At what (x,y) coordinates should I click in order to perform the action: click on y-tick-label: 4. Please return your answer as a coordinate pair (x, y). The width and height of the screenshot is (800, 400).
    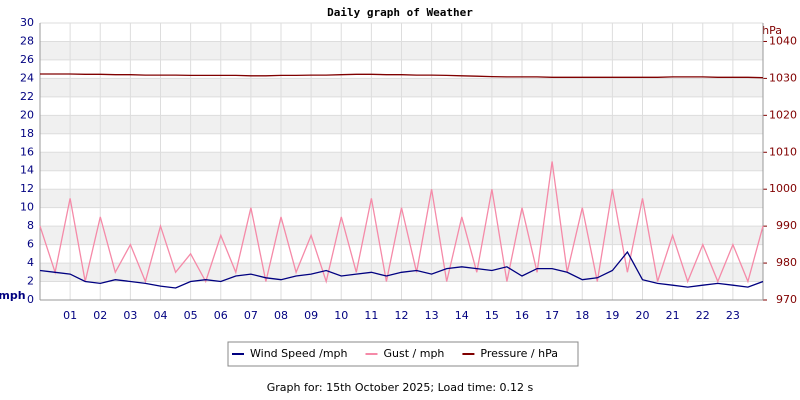
    Looking at the image, I should click on (30, 262).